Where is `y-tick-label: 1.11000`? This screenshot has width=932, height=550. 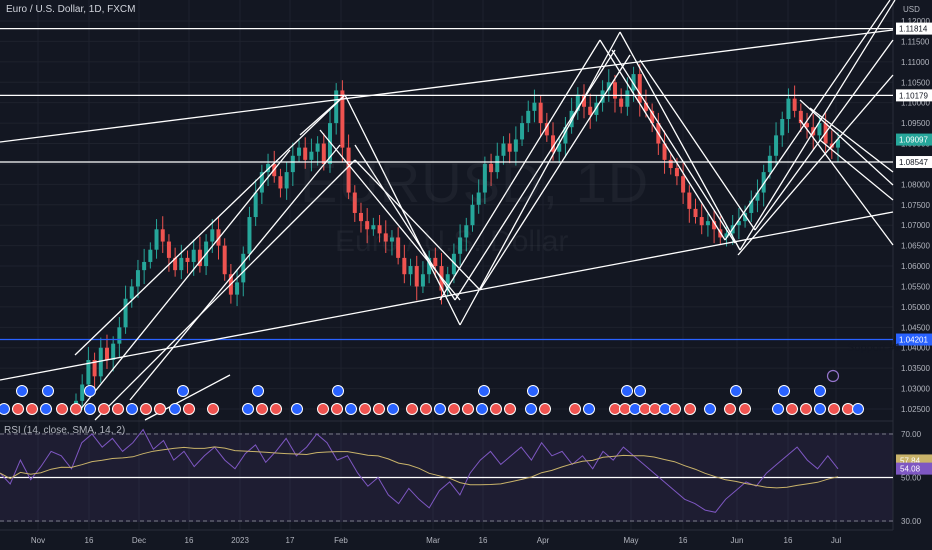 y-tick-label: 1.11000 is located at coordinates (915, 62).